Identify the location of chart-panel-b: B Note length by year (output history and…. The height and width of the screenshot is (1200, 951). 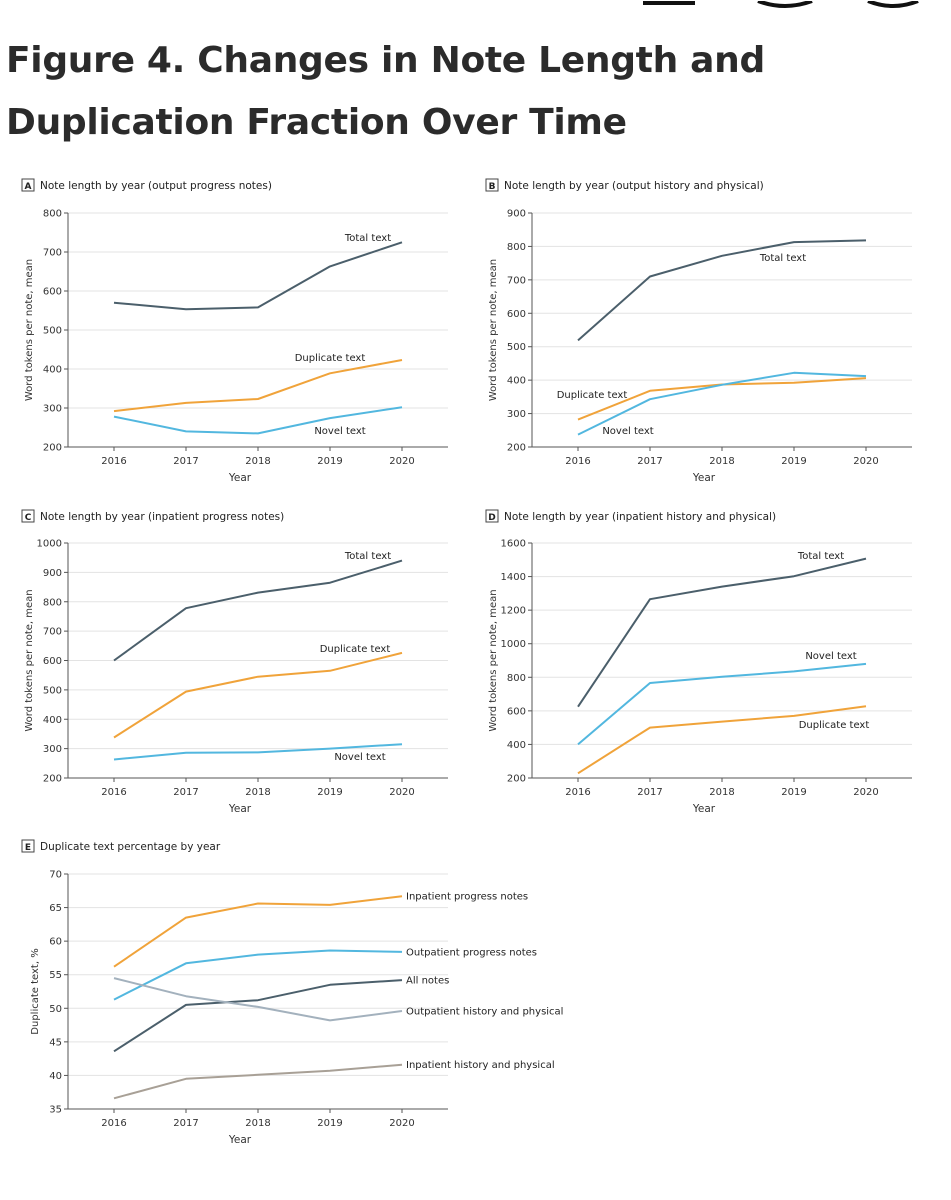
(698, 331).